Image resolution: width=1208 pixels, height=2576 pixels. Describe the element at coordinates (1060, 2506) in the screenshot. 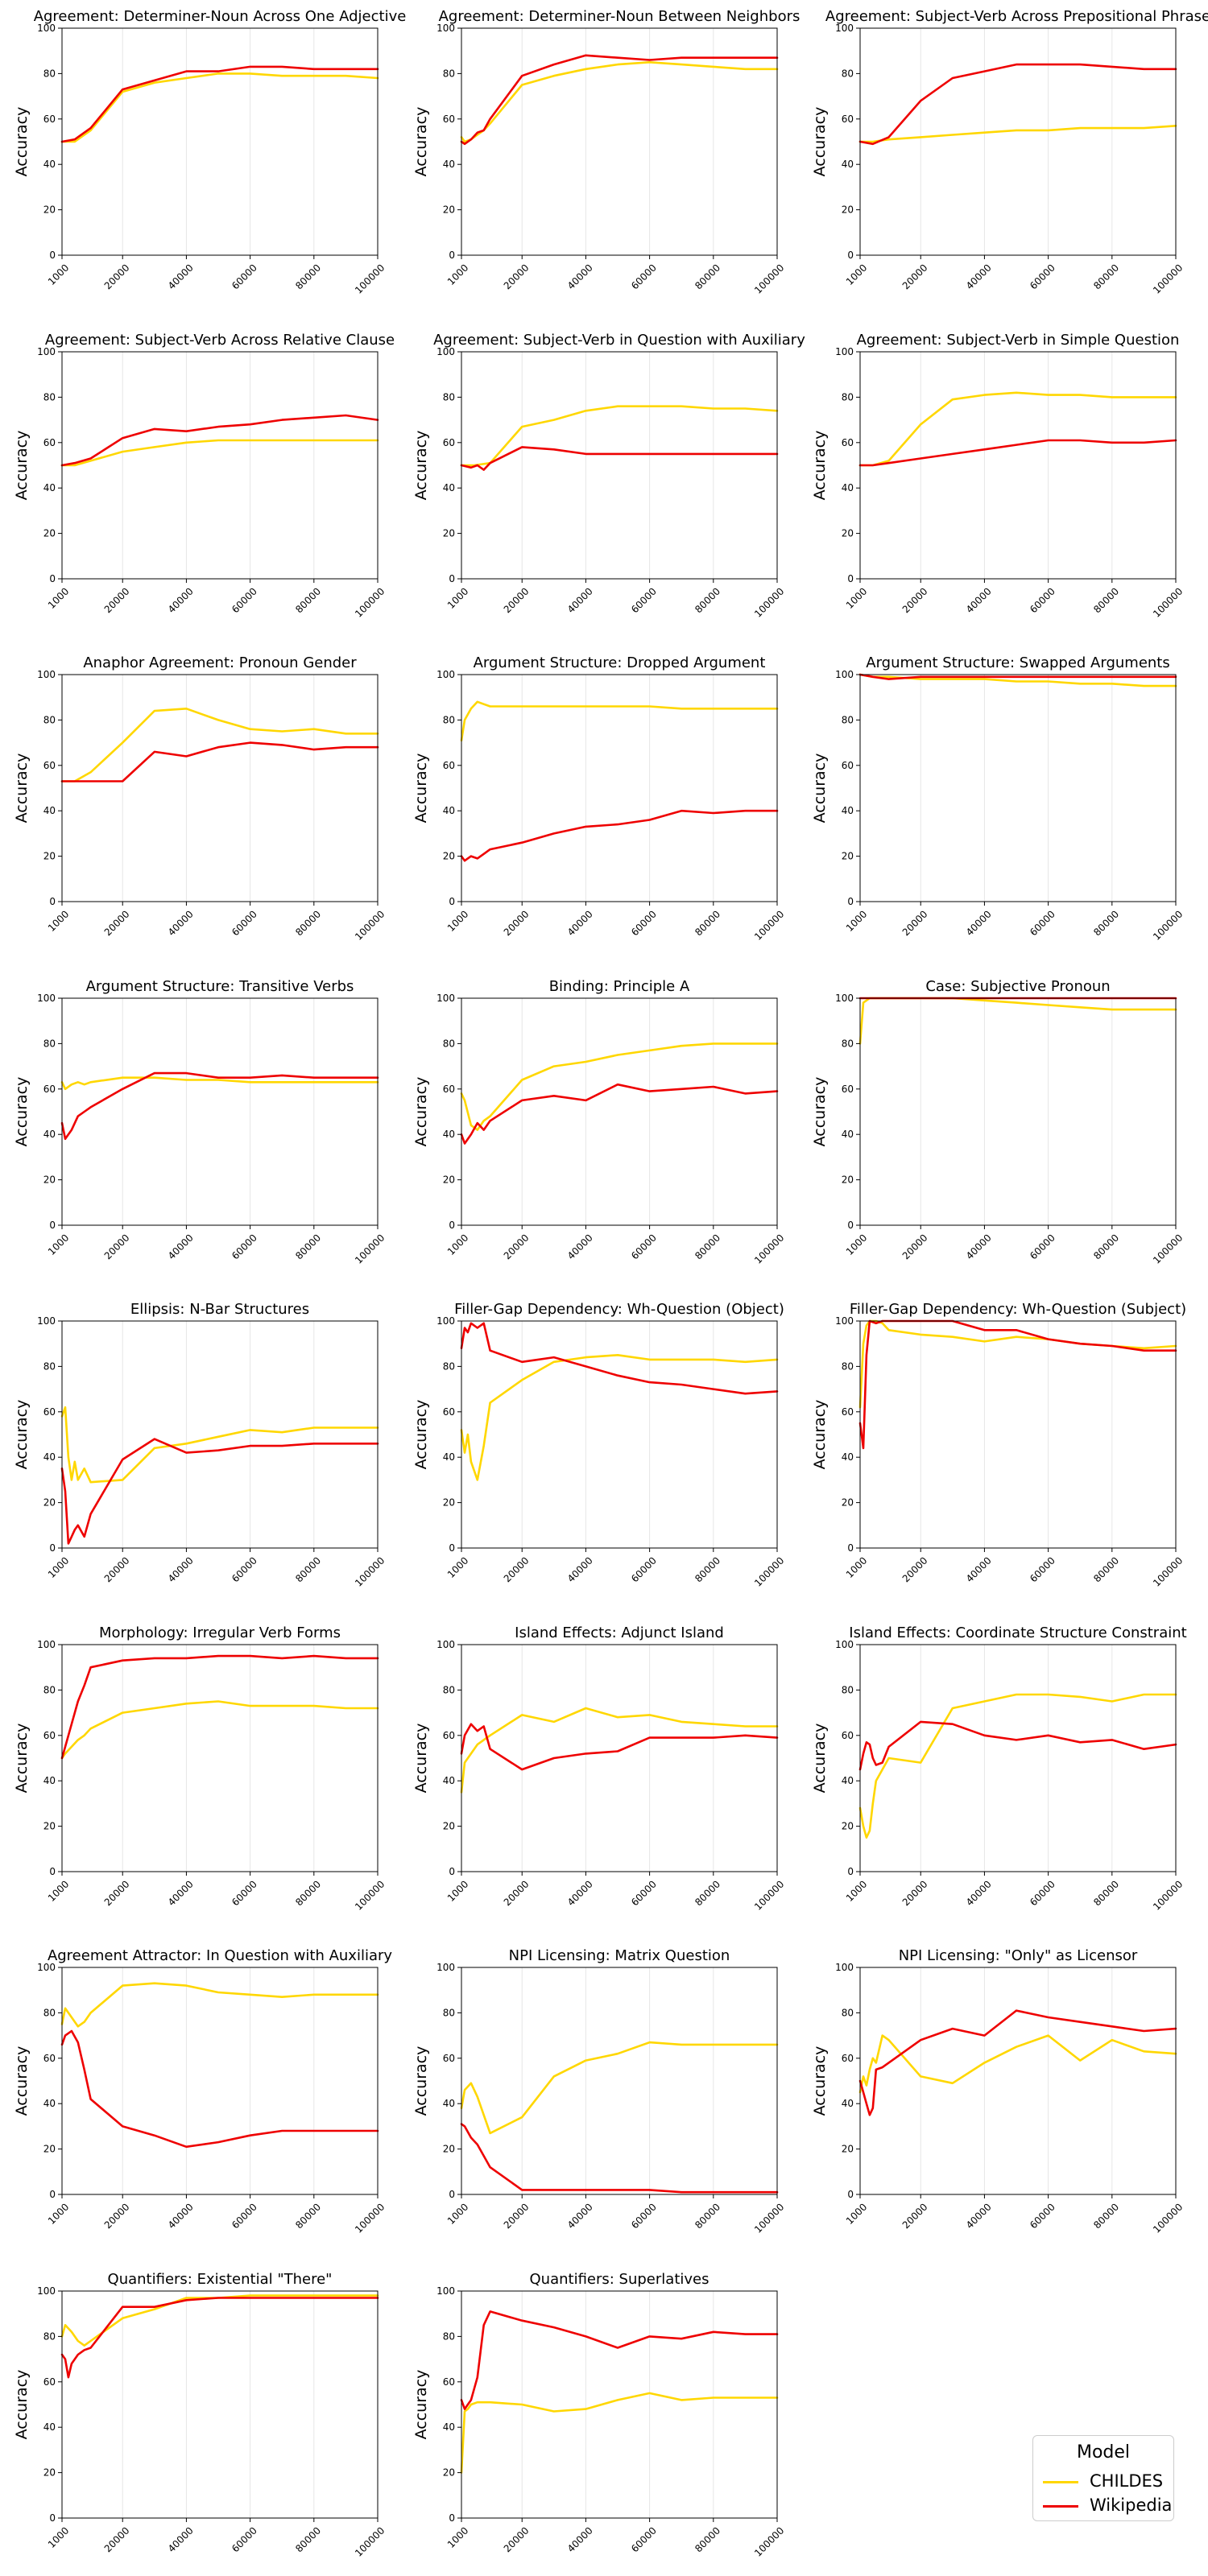

I see `legend-swatch-wikipedia` at that location.